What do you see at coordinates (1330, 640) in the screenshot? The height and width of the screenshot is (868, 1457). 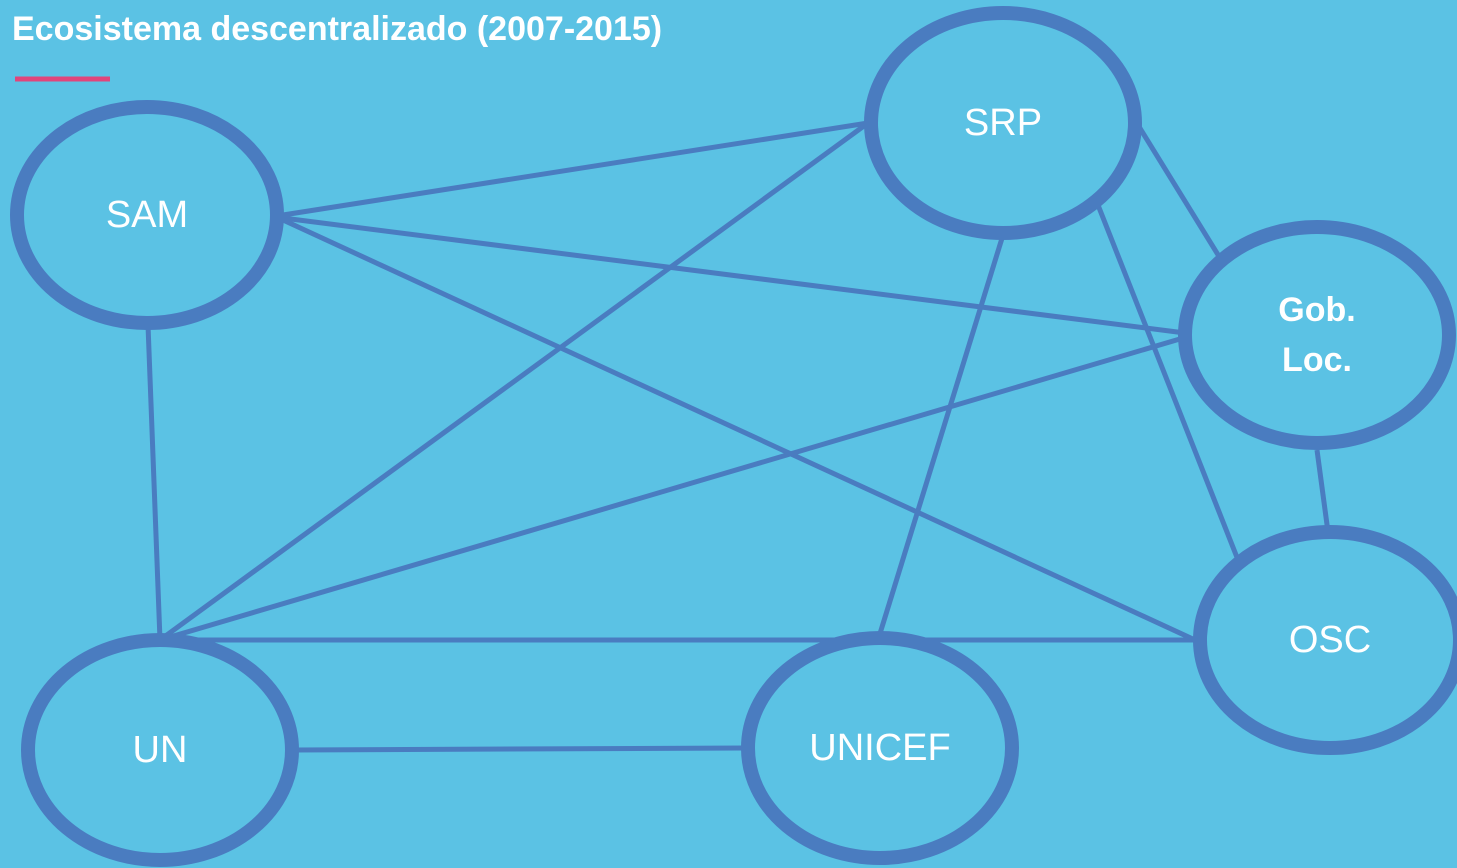 I see `node-label: OSC` at bounding box center [1330, 640].